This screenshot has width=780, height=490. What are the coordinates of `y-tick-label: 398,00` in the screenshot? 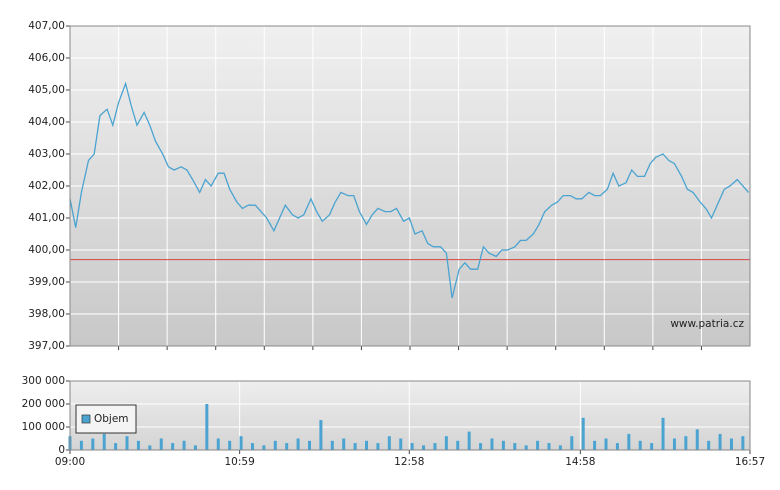 It's located at (46, 314).